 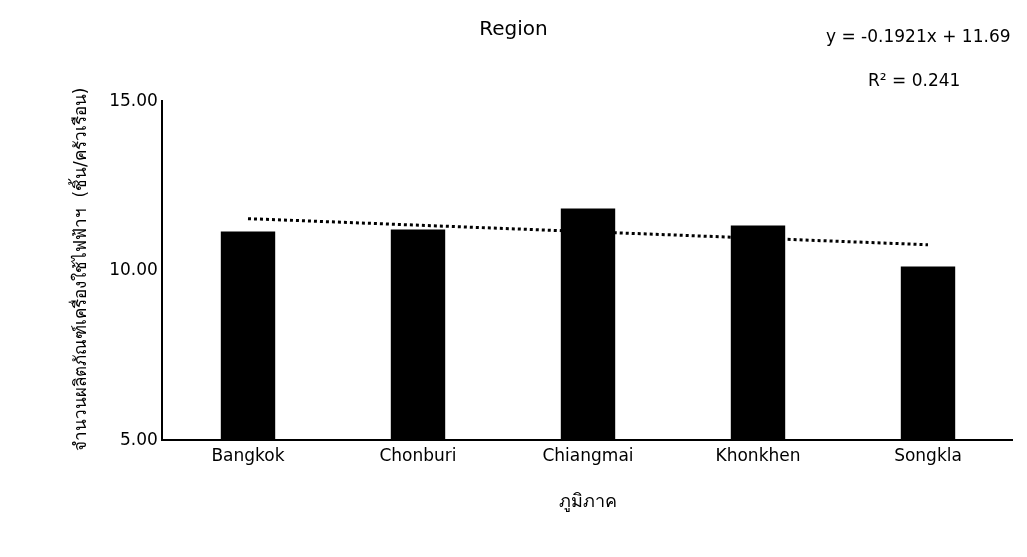 I want to click on x-tick-label: Chiangmai, so click(x=588, y=455).